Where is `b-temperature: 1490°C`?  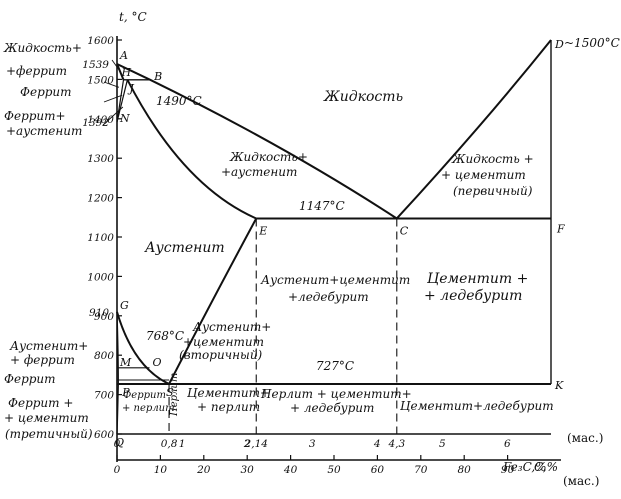 b-temperature: 1490°C is located at coordinates (179, 101).